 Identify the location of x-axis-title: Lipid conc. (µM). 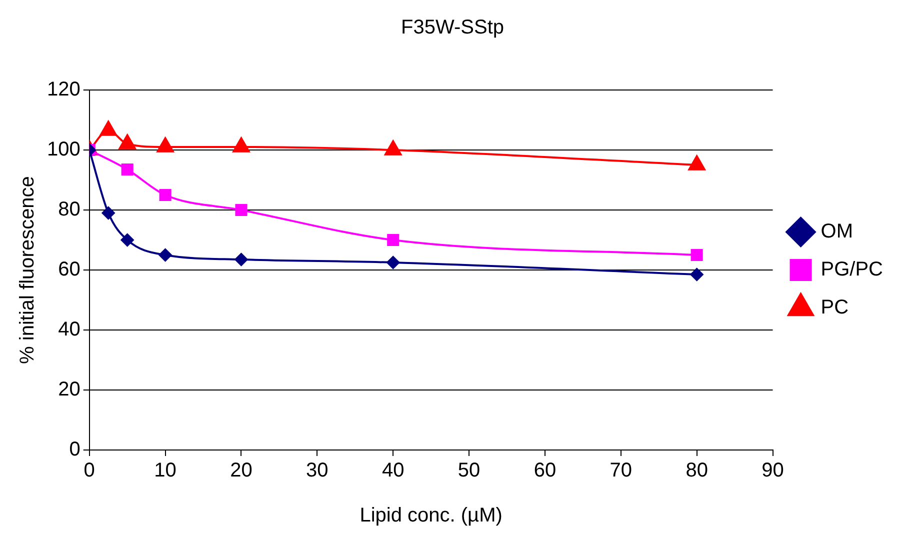
(431, 515).